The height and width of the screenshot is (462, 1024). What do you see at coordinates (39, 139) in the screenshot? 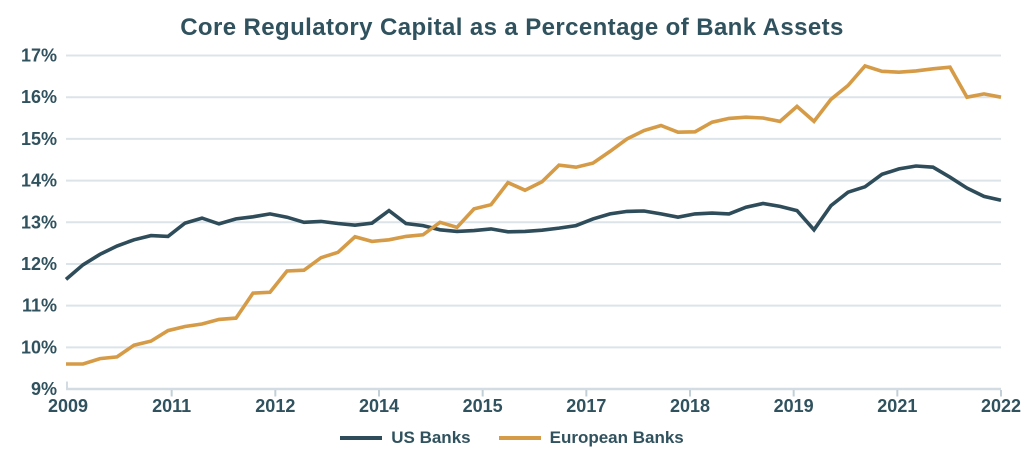
I see `y-tick-label: 15%` at bounding box center [39, 139].